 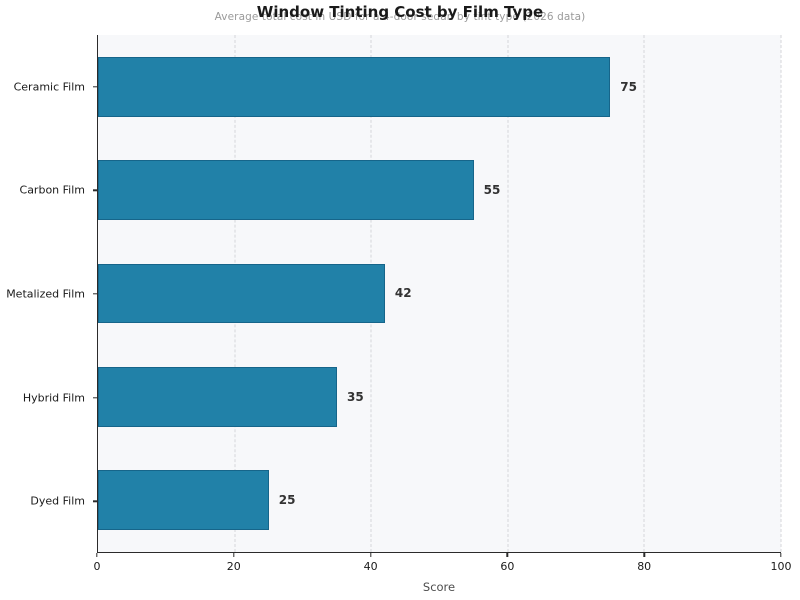 I want to click on bar-band: 35, so click(x=439, y=396).